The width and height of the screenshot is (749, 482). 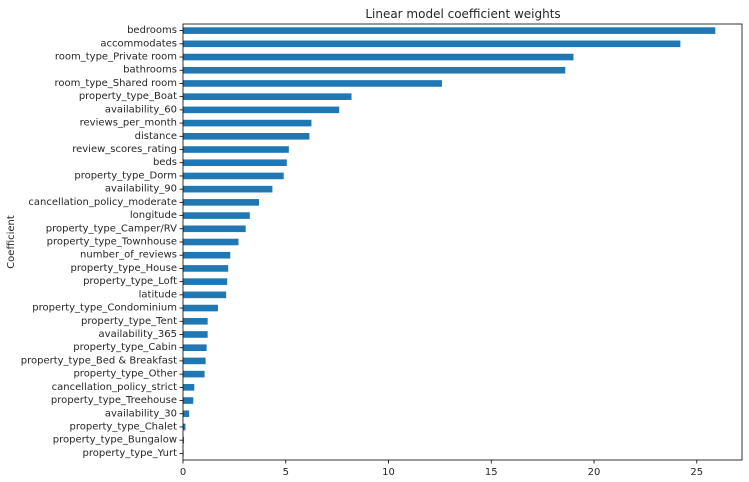 What do you see at coordinates (153, 215) in the screenshot?
I see `y-tick-label: longitude` at bounding box center [153, 215].